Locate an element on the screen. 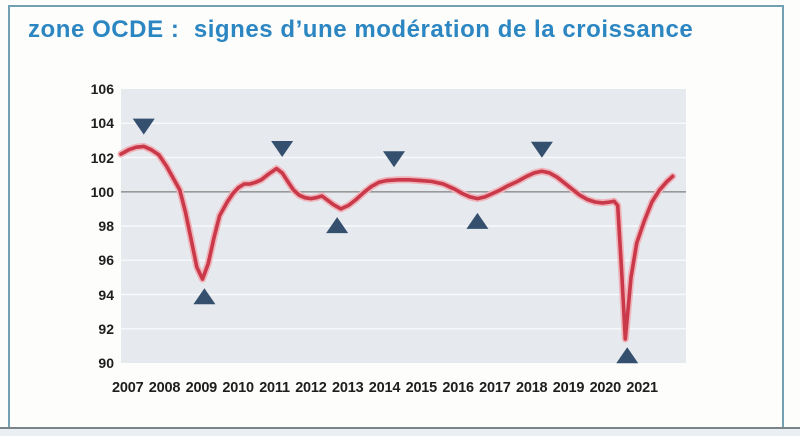 The height and width of the screenshot is (436, 800). y-tick-label: 94 is located at coordinates (106, 294).